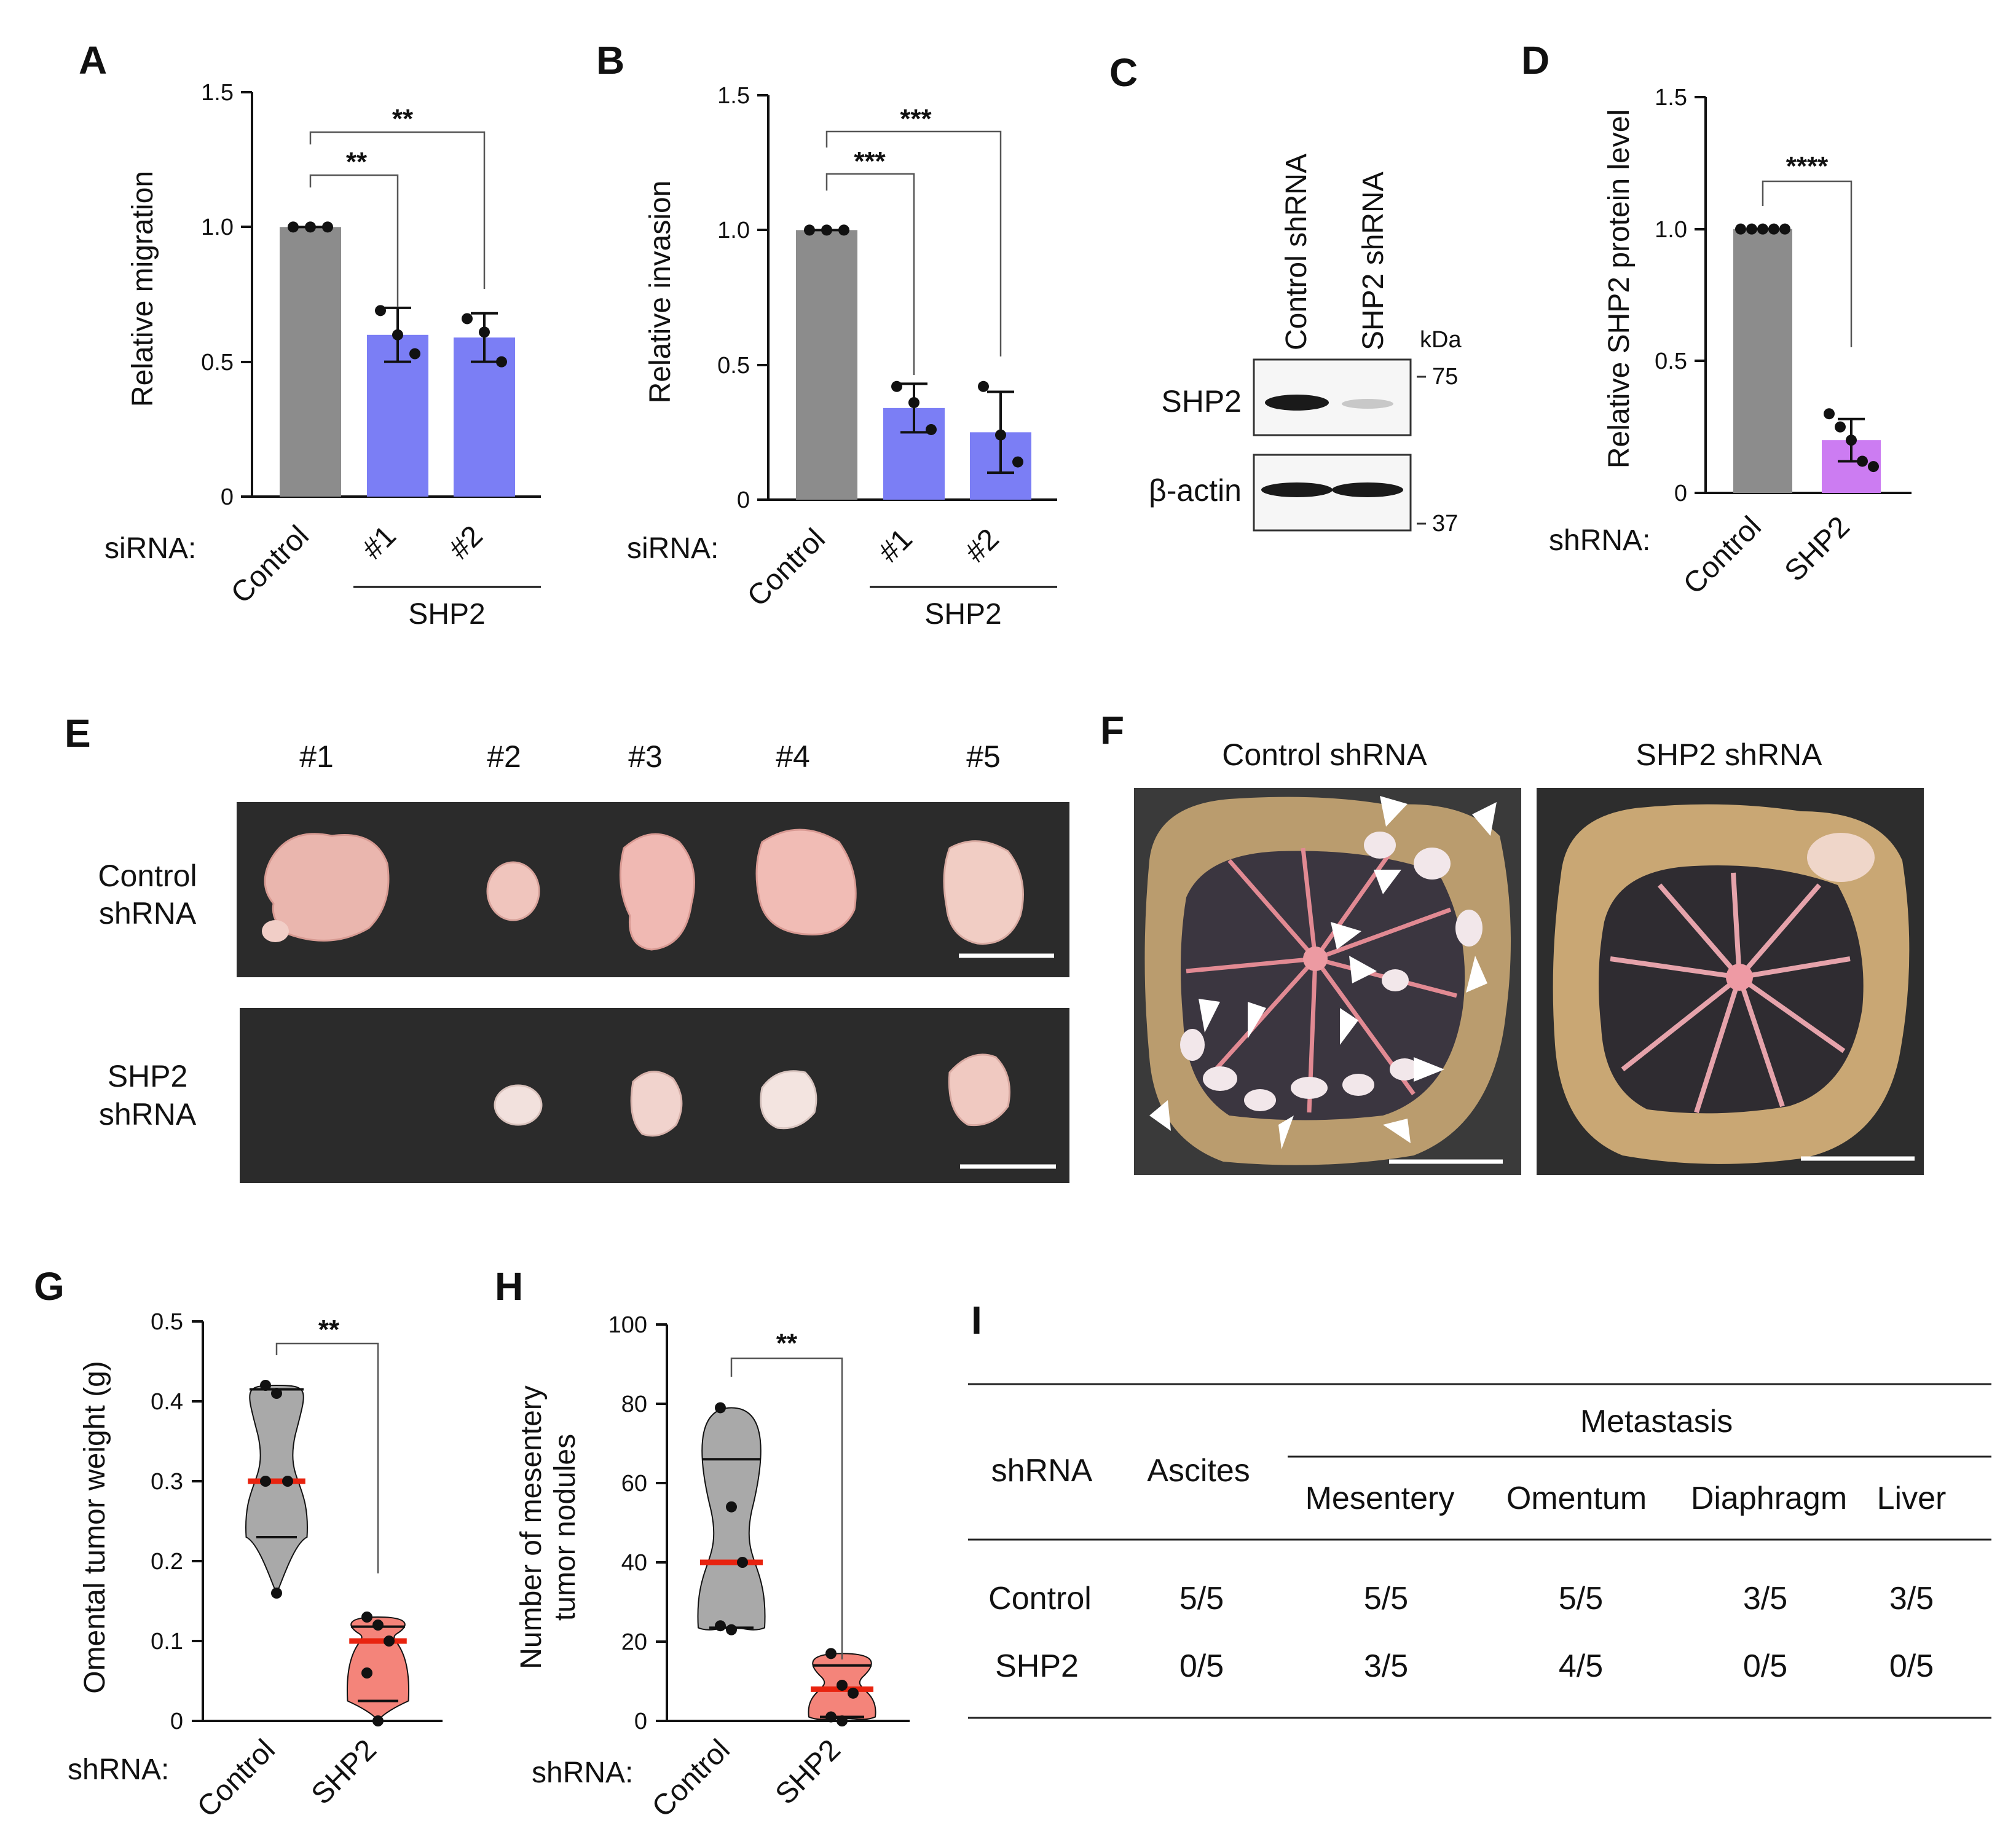 This screenshot has height=1842, width=2016. I want to click on violin-group, so click(327, 1553).